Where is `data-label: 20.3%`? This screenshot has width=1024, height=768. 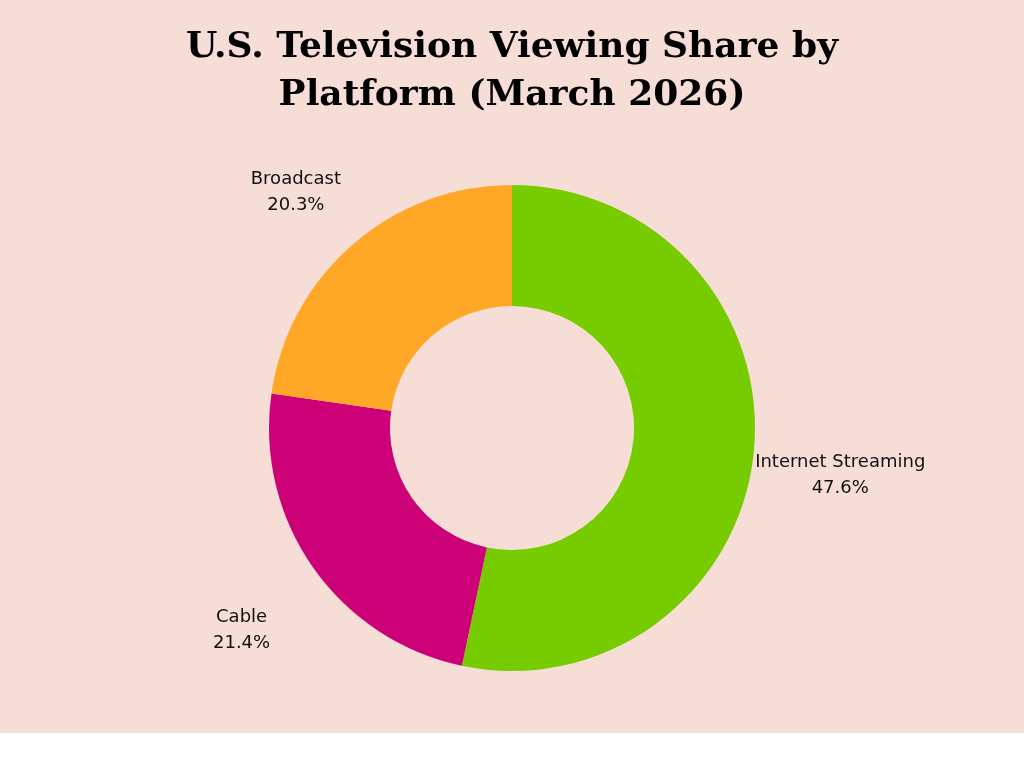
data-label: 20.3% is located at coordinates (296, 203).